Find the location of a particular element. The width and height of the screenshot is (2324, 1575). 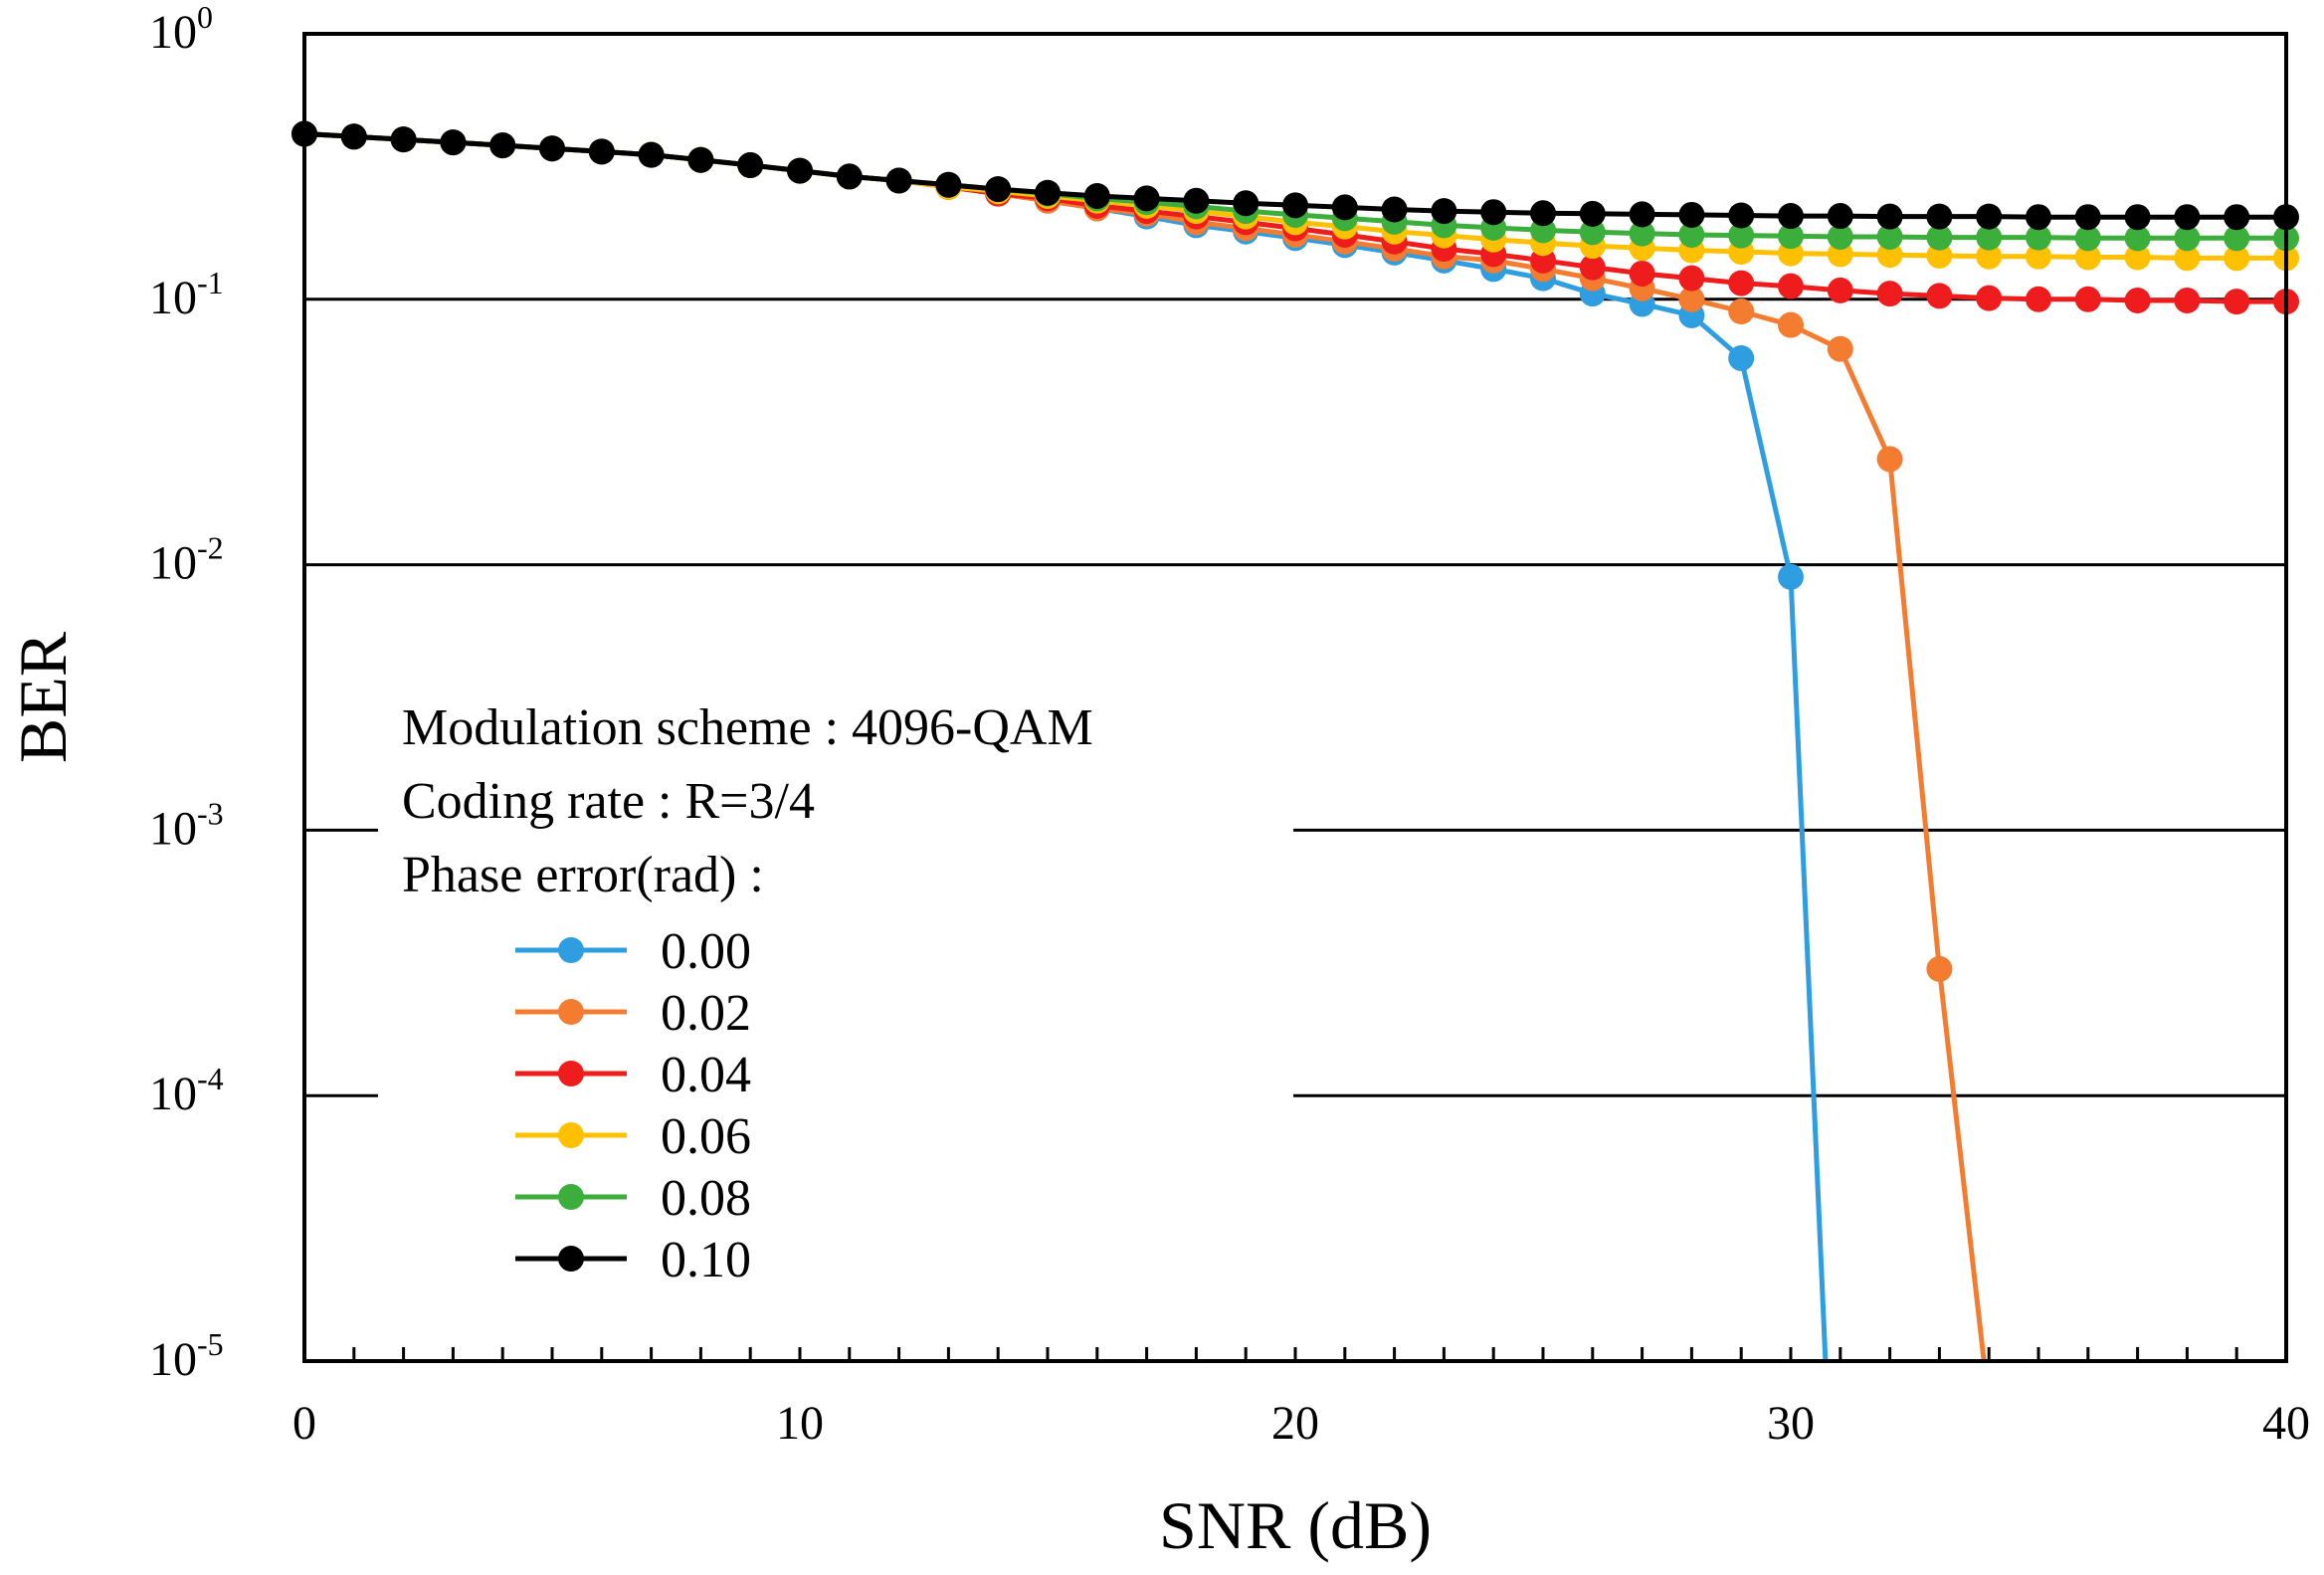

legend-info-line: Modulation scheme : 4096-QAM is located at coordinates (748, 727).